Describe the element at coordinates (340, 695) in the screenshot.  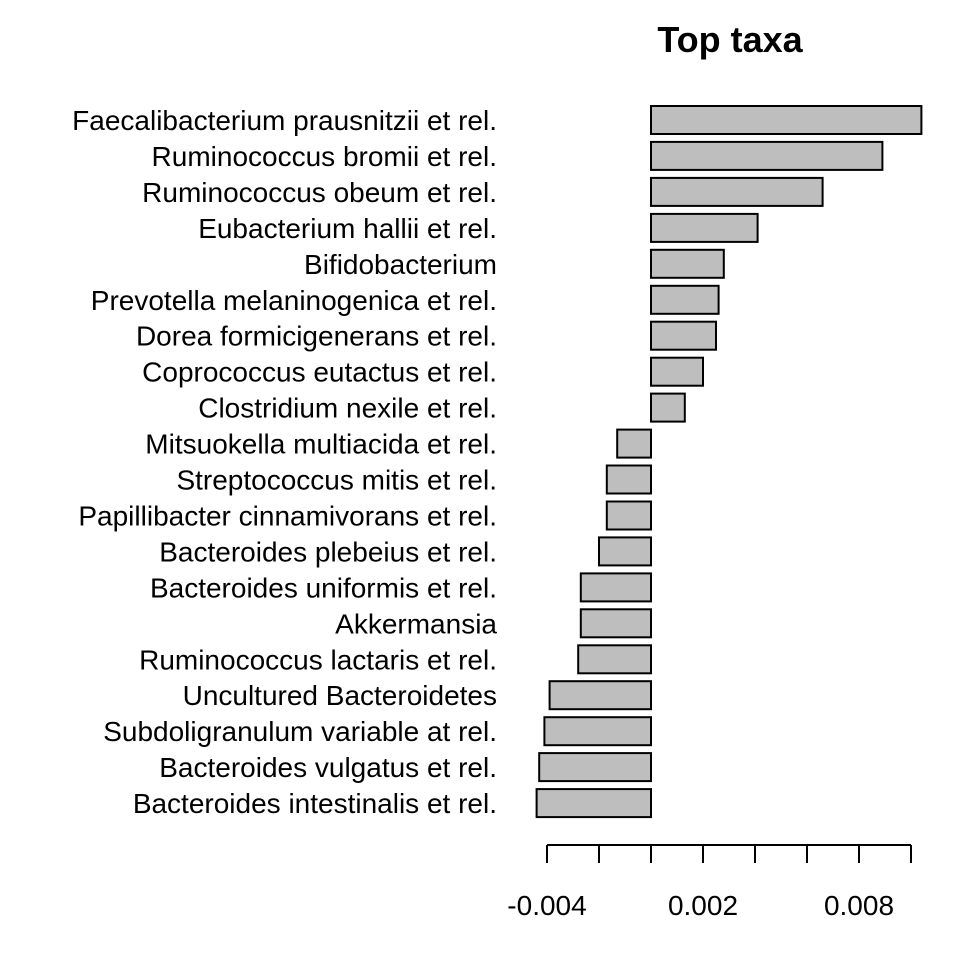
I see `category-label: Uncultured Bacteroidetes` at that location.